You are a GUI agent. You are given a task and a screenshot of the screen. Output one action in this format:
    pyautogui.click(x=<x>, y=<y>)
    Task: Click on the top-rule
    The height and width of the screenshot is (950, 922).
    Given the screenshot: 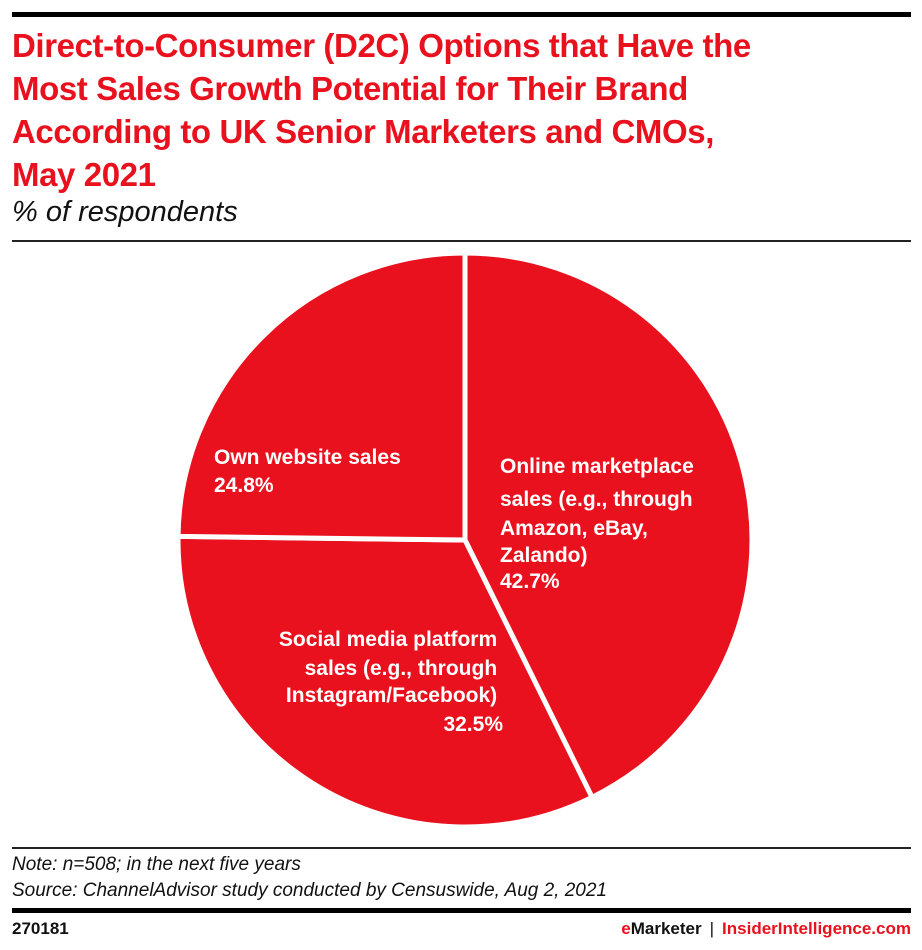 What is the action you would take?
    pyautogui.click(x=461, y=14)
    